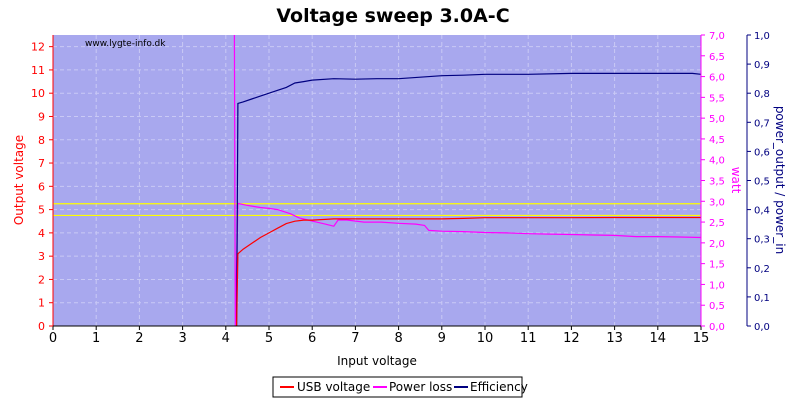 Image resolution: width=800 pixels, height=400 pixels. What do you see at coordinates (717, 182) in the screenshot?
I see `y-right1-tick-label: 3,5` at bounding box center [717, 182].